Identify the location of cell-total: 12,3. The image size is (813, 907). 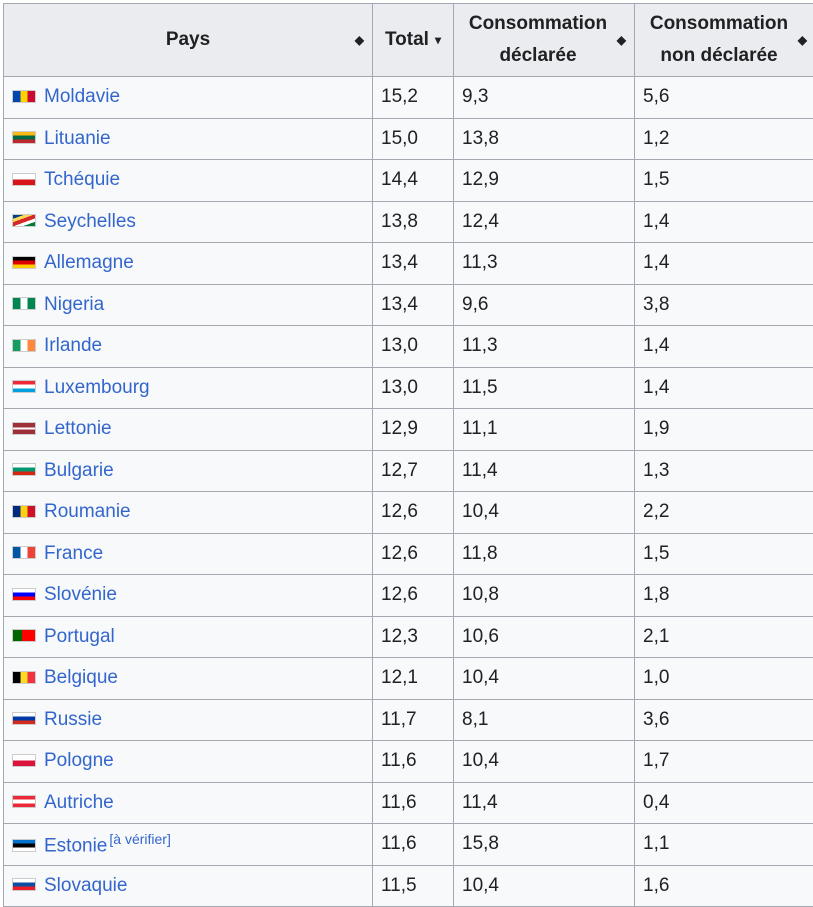
(413, 637).